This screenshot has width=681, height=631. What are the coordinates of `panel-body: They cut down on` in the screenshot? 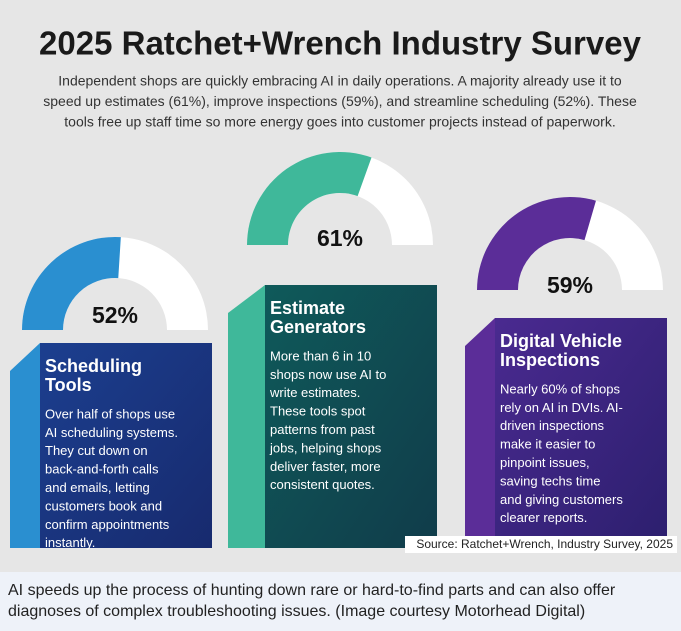 It's located at (96, 450).